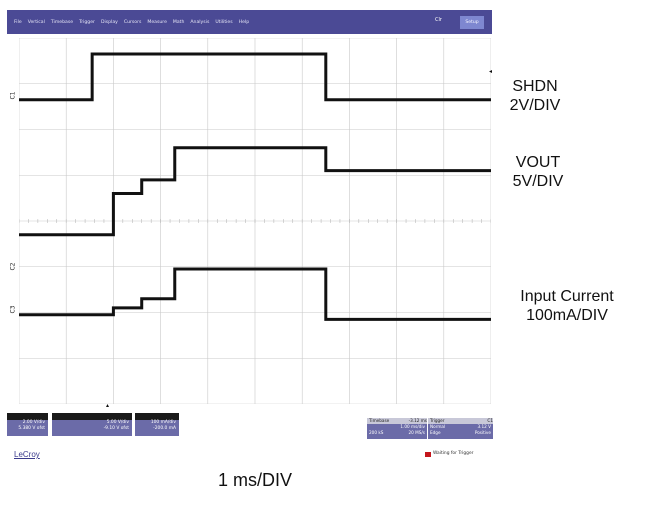 The height and width of the screenshot is (511, 659). I want to click on input-current-label: Input Current 100mA/DIV, so click(567, 306).